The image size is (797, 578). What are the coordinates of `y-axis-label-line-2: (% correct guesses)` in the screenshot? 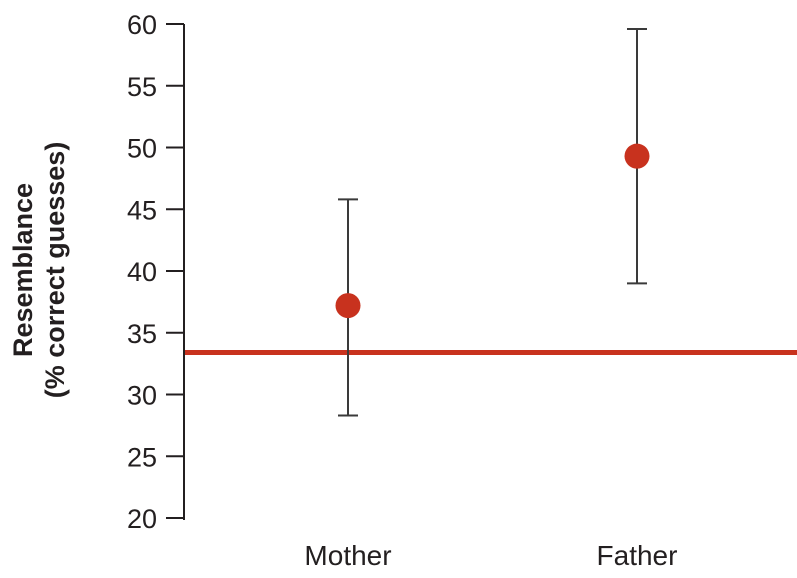 It's located at (55, 270).